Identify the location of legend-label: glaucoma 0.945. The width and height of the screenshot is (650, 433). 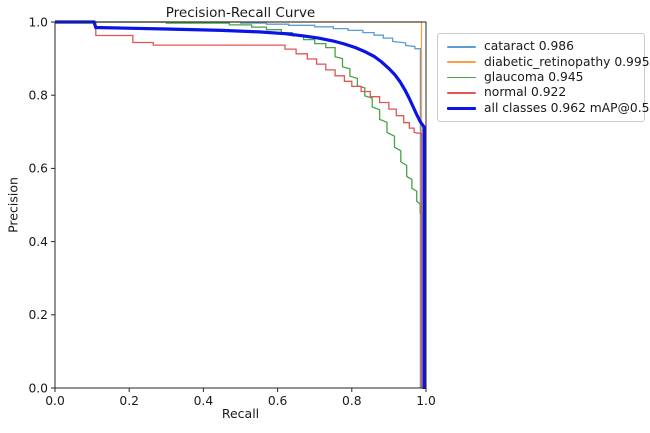
(534, 76).